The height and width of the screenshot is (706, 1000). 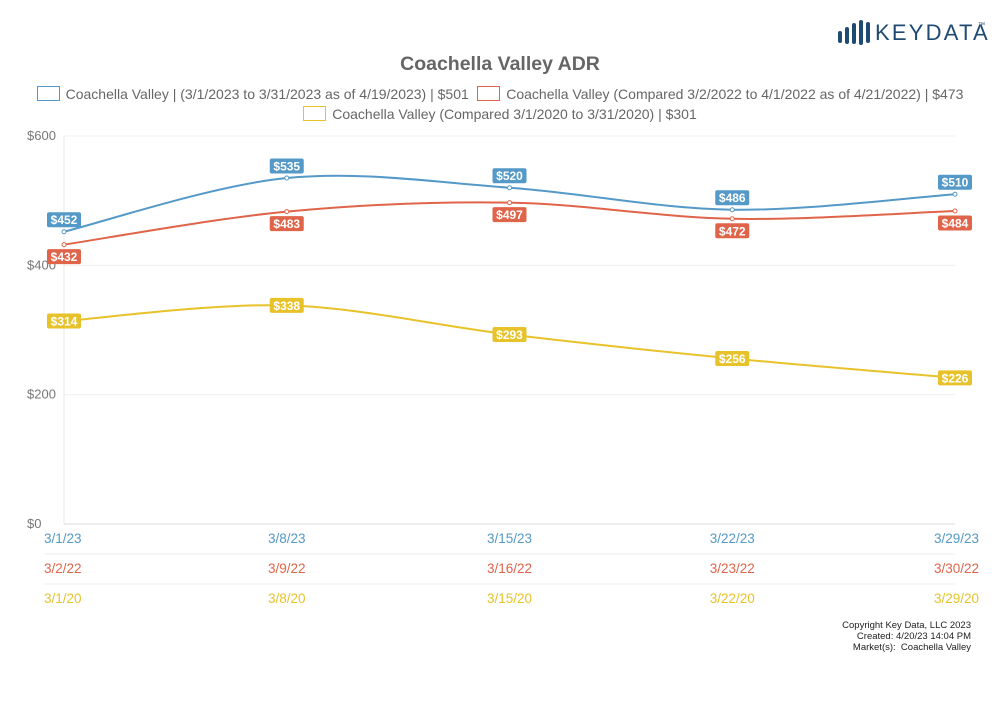 What do you see at coordinates (41, 394) in the screenshot?
I see `y-tick-label: $200` at bounding box center [41, 394].